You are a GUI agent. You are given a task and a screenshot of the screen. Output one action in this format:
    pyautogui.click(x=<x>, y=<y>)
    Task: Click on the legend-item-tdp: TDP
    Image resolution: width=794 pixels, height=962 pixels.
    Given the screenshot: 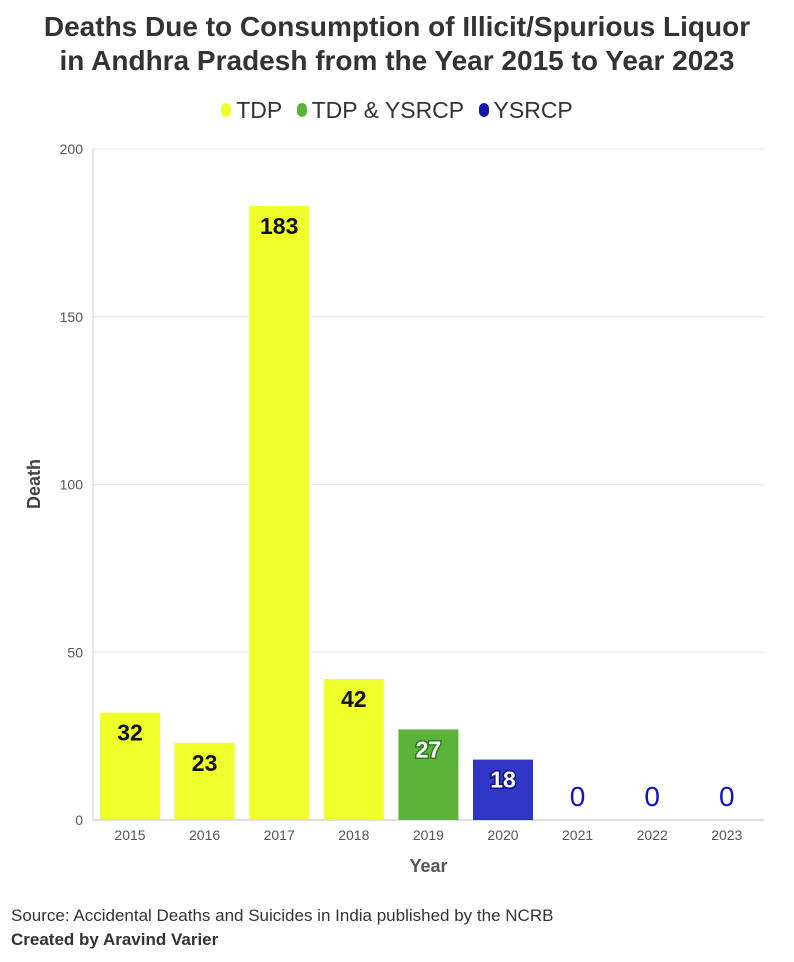 What is the action you would take?
    pyautogui.click(x=251, y=110)
    